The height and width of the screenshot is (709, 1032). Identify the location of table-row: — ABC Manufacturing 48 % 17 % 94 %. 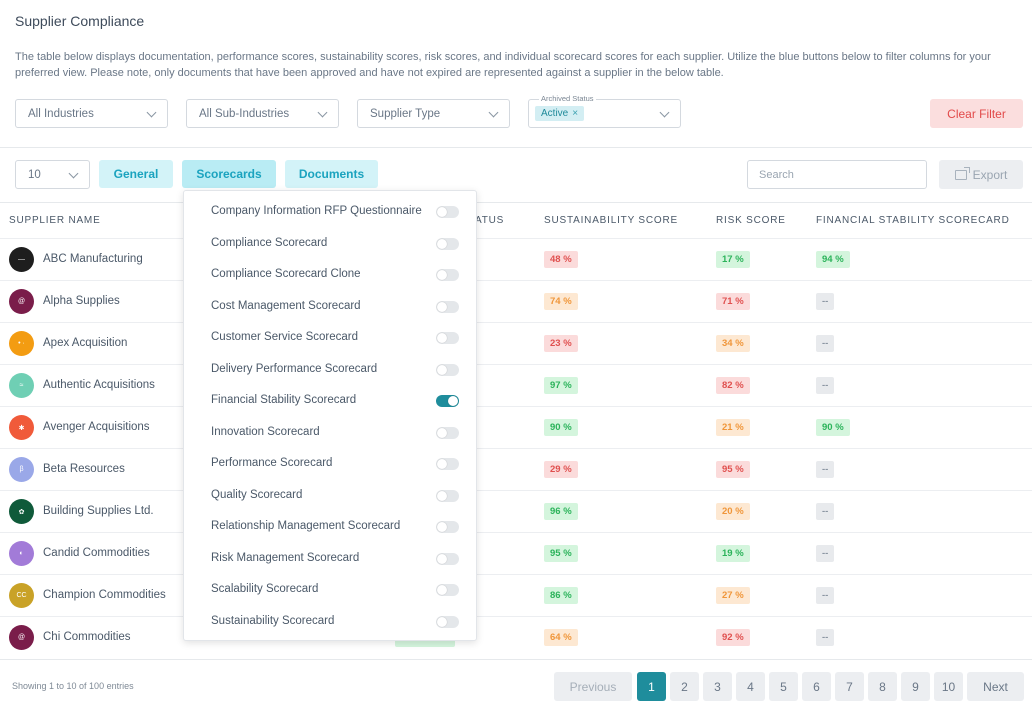
(516, 259).